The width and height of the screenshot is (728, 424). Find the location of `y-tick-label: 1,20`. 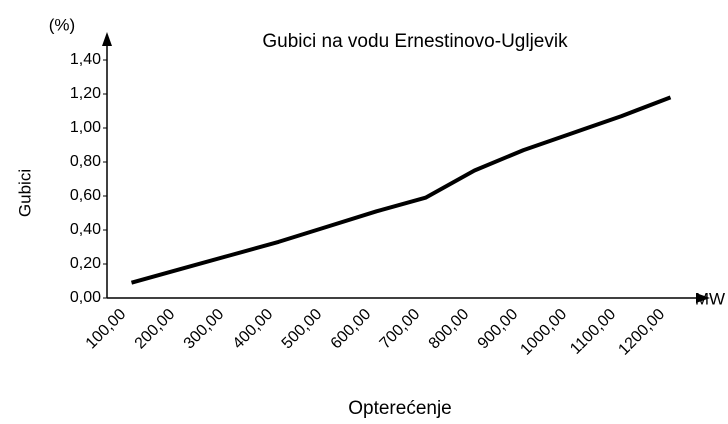

y-tick-label: 1,20 is located at coordinates (85, 93).